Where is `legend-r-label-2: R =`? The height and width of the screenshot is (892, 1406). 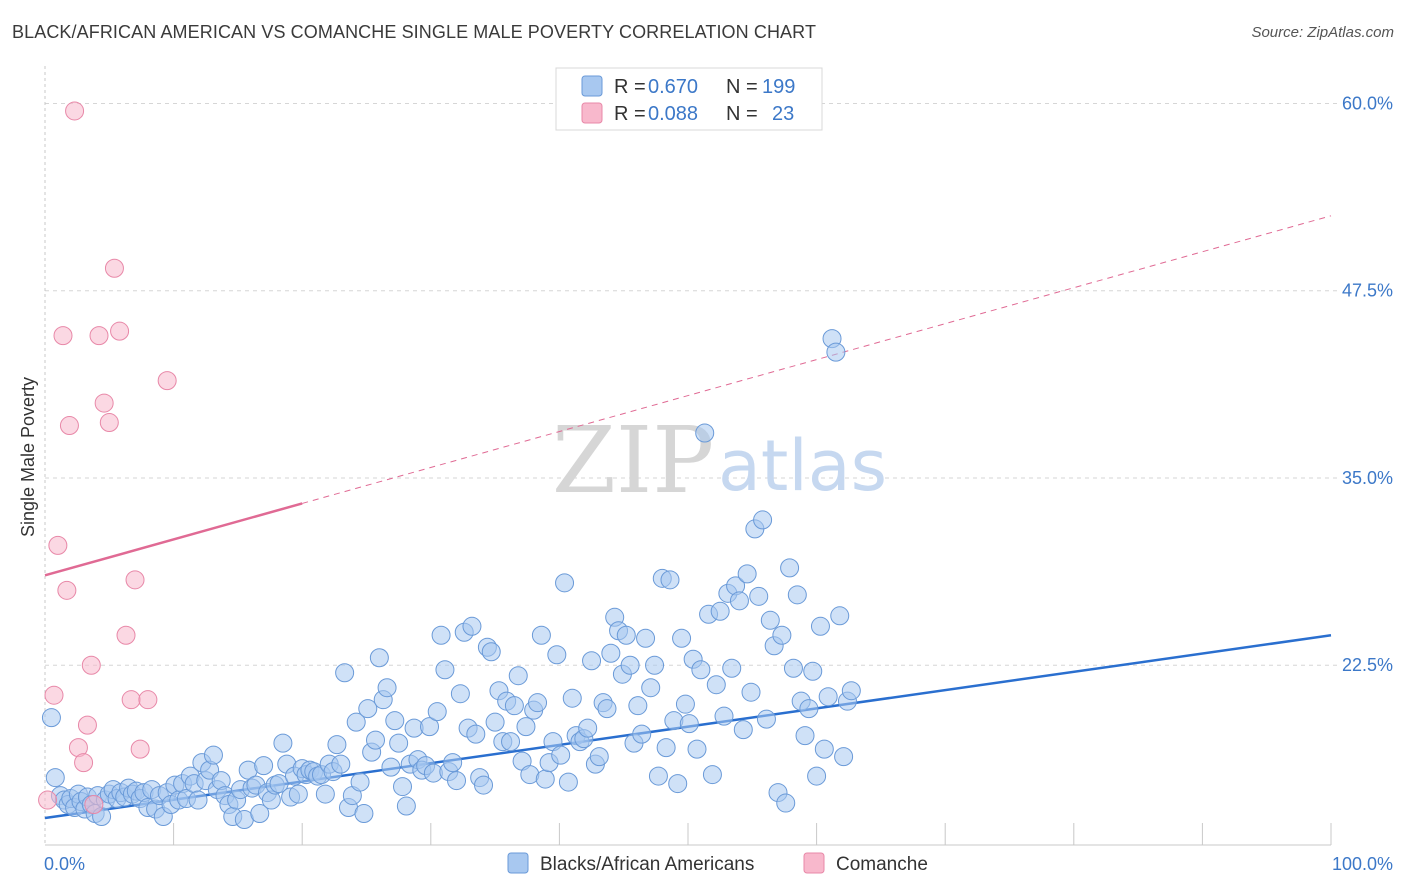 legend-r-label-2: R = is located at coordinates (630, 114).